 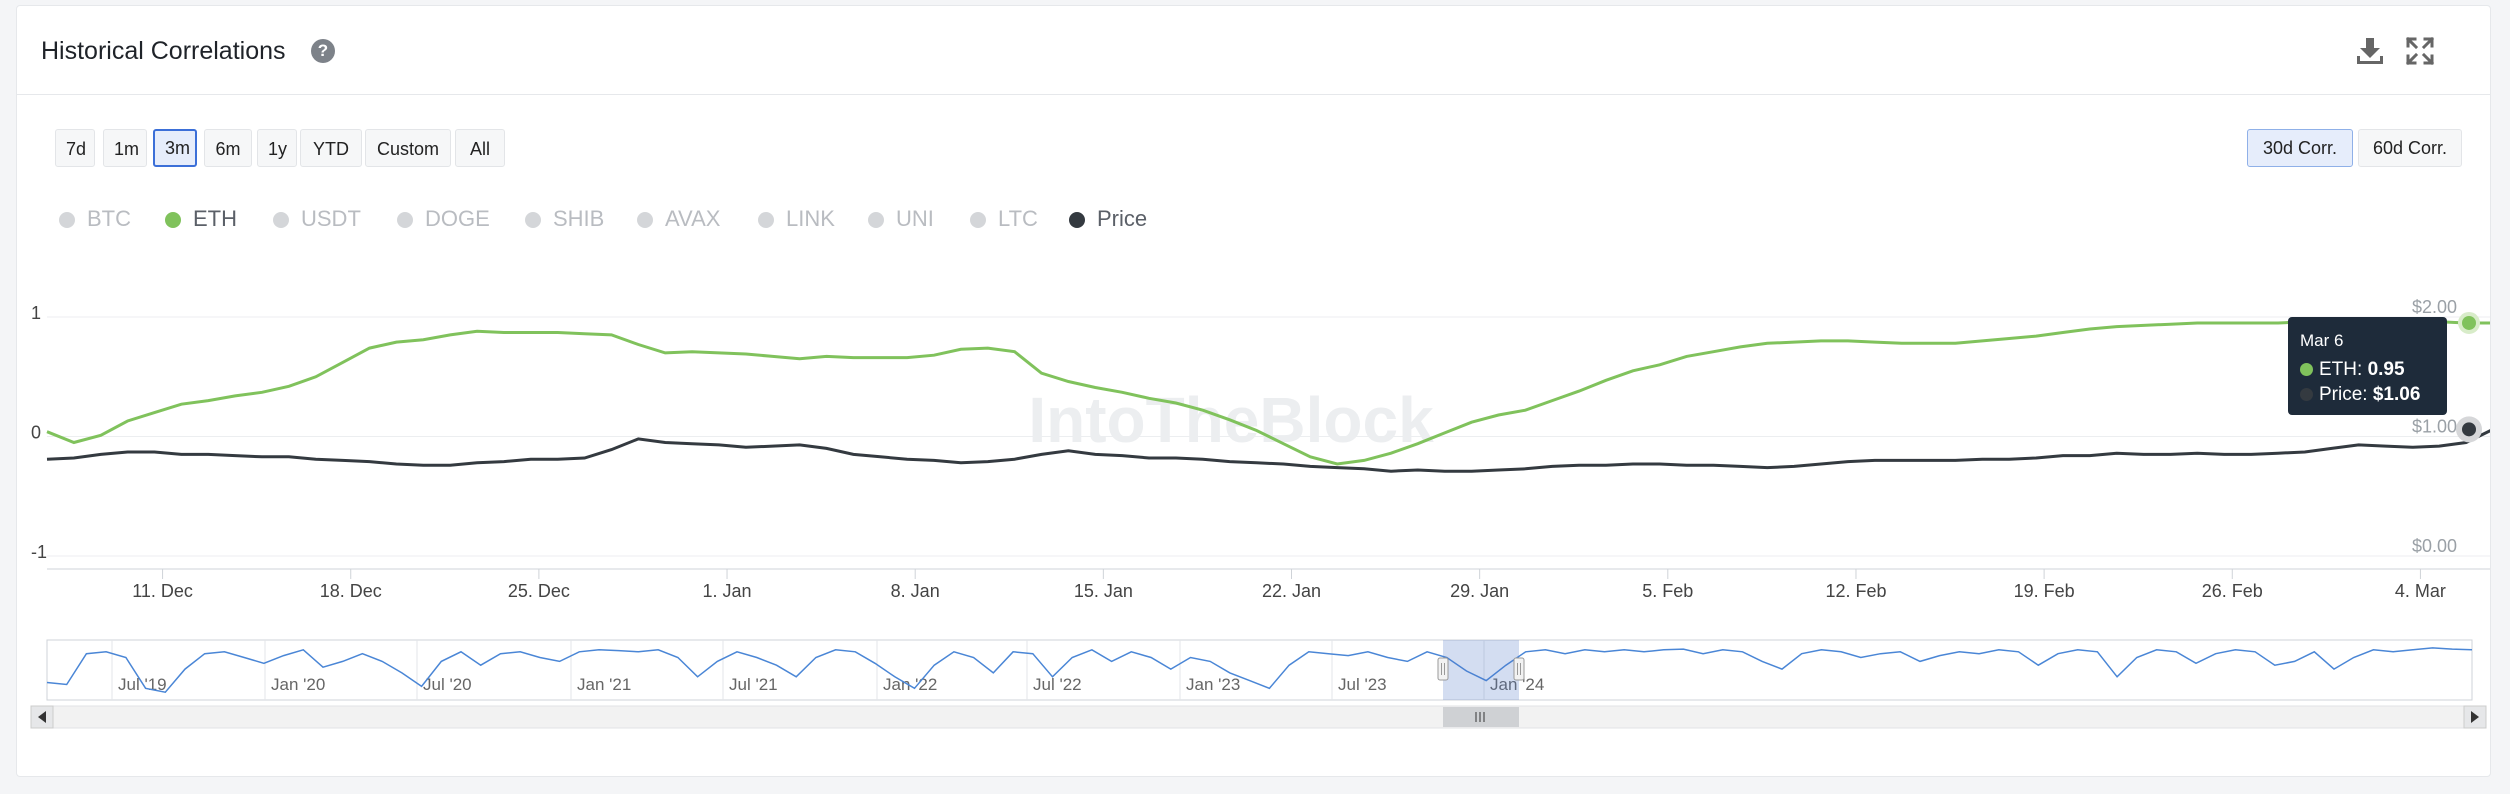 I want to click on tooltip-eth-value: 0.95, so click(x=2386, y=369).